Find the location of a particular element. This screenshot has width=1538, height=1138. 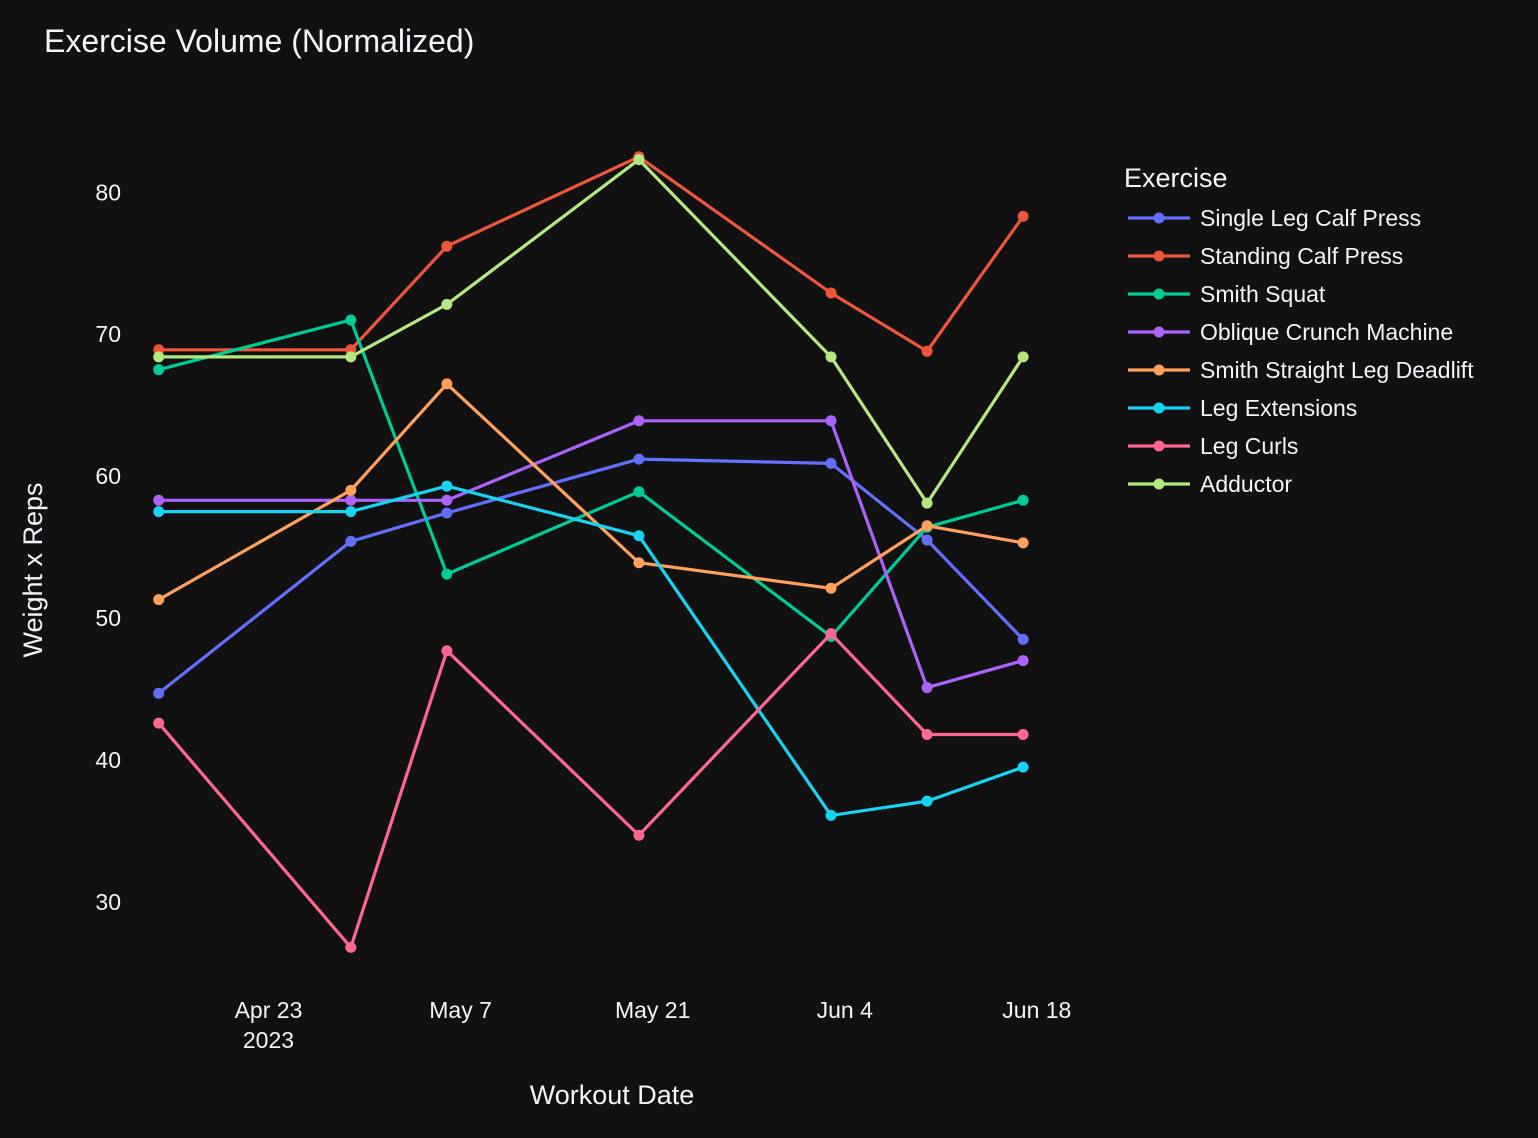

legend-label: Standing Calf Press is located at coordinates (1301, 256).